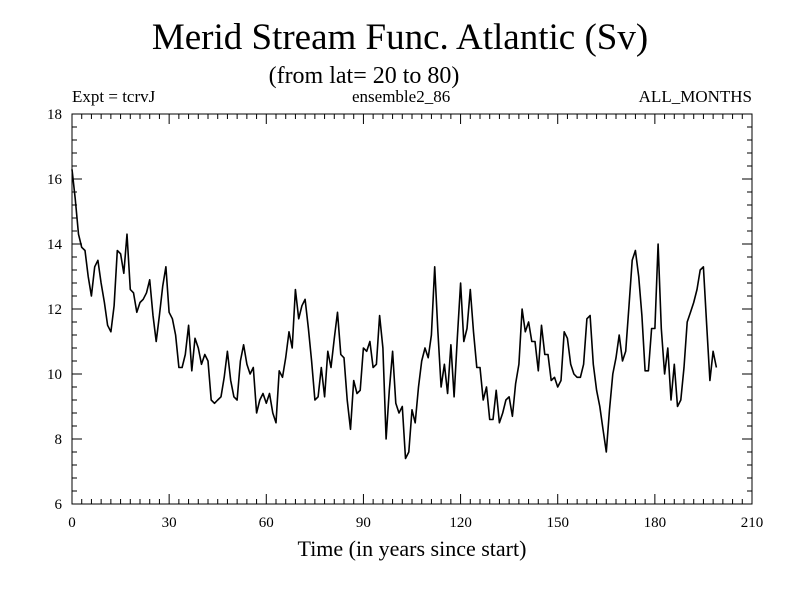  I want to click on y-tick-label: 10, so click(54, 375).